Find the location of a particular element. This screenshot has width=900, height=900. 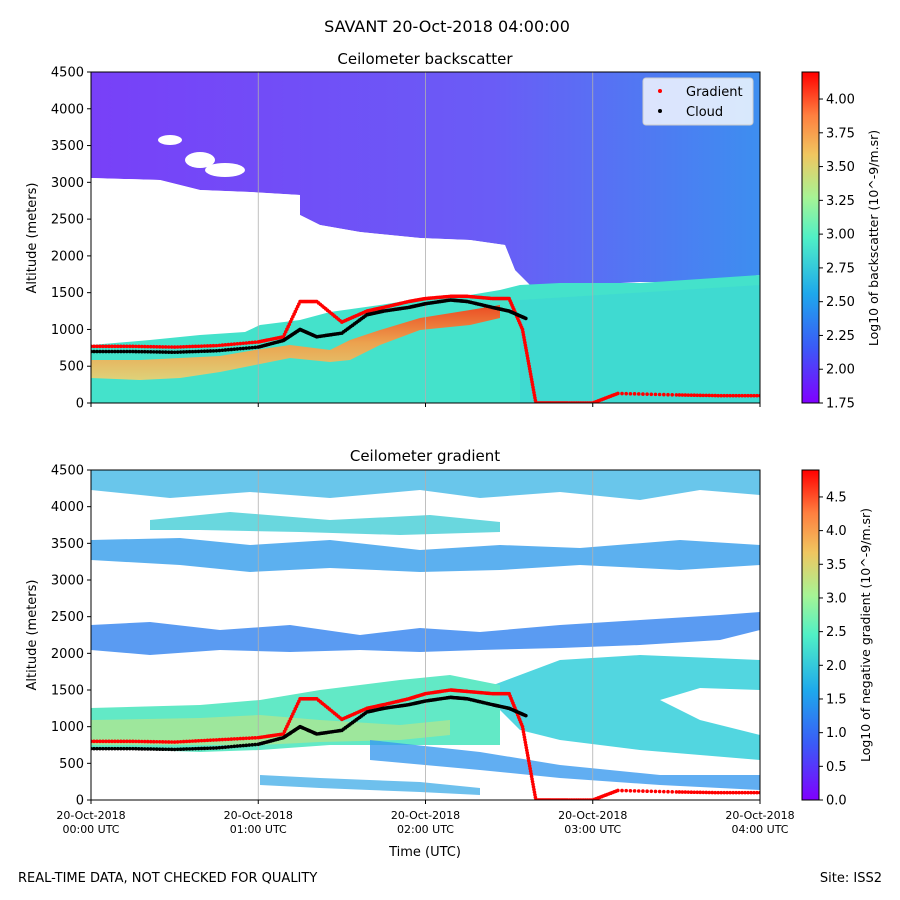

gradient-series-gradient is located at coordinates (425, 744).